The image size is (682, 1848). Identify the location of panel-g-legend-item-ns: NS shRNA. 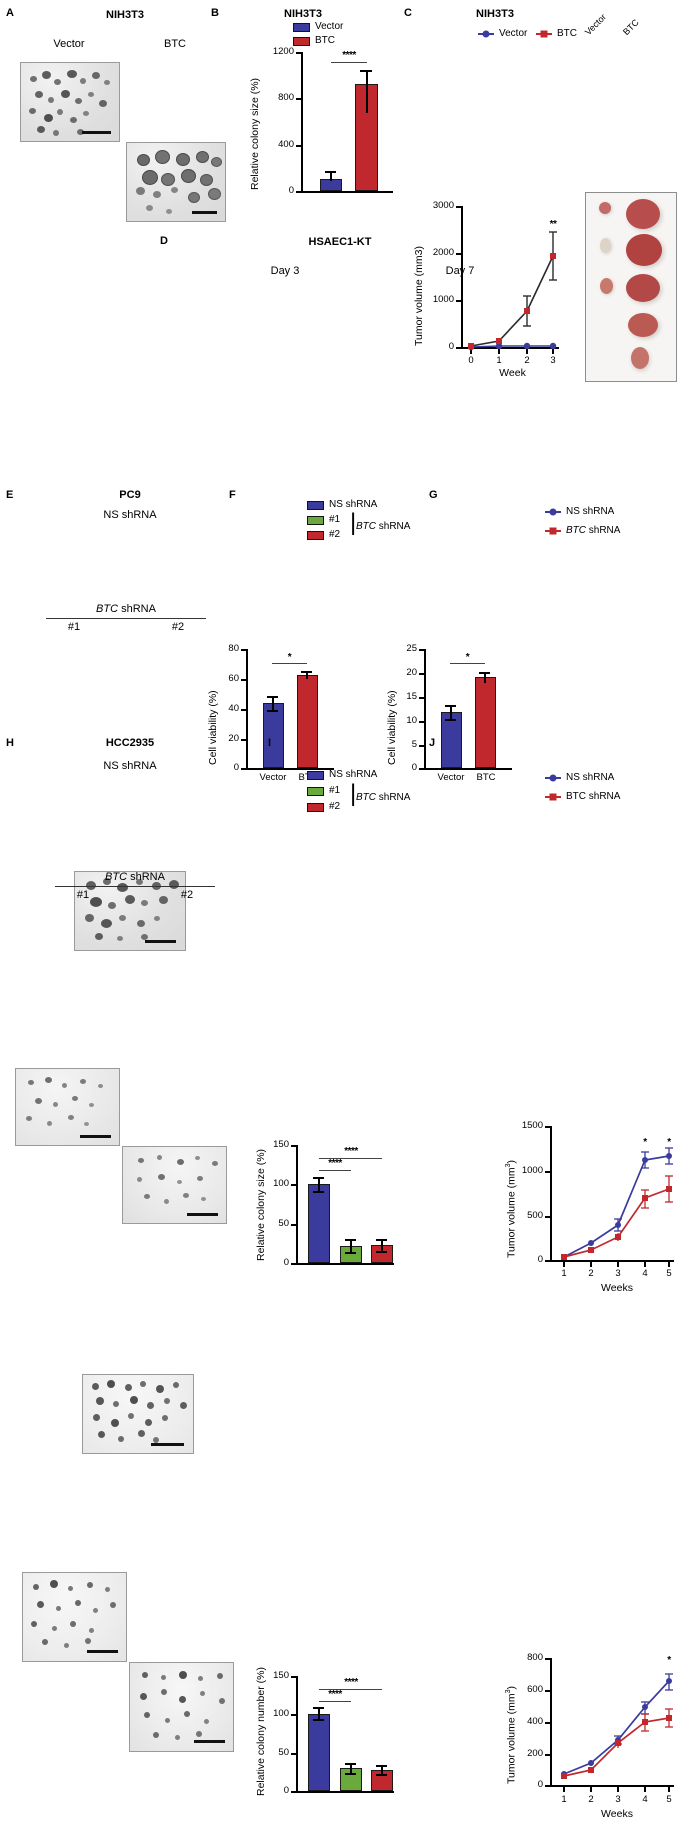
(579, 512).